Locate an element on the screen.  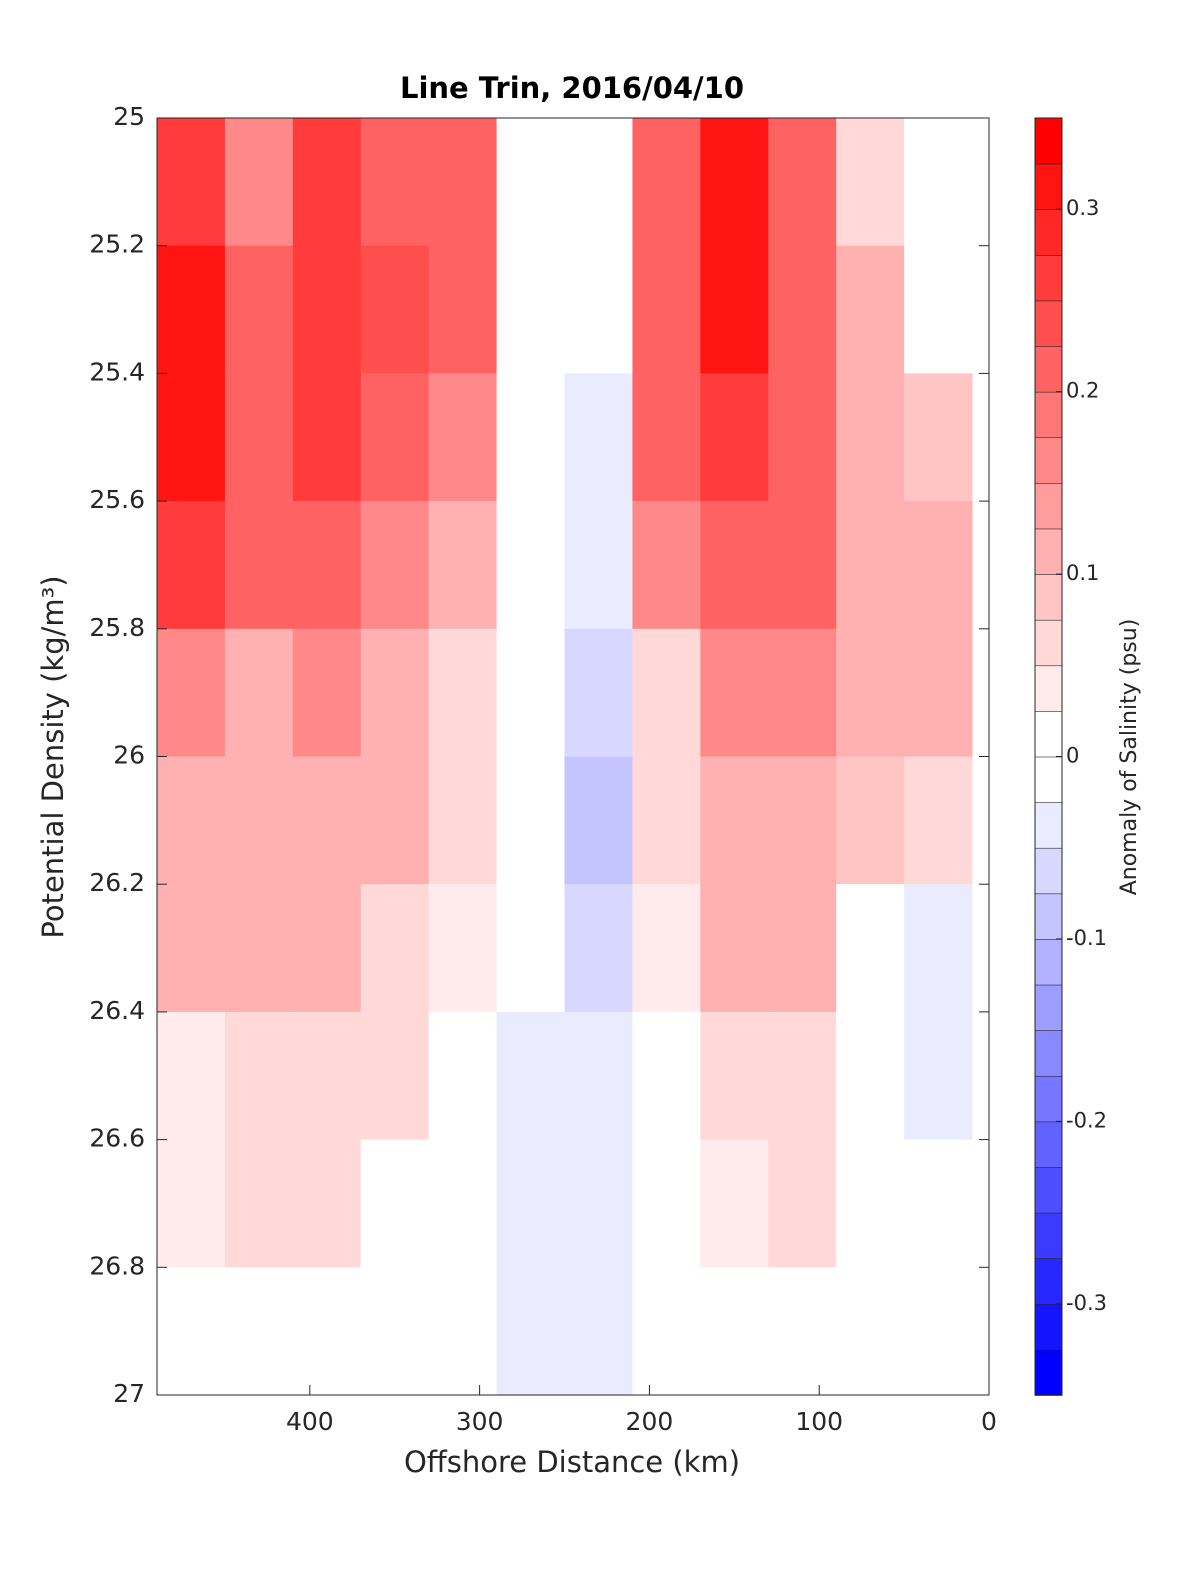
x-tick-label: 400 is located at coordinates (310, 1421).